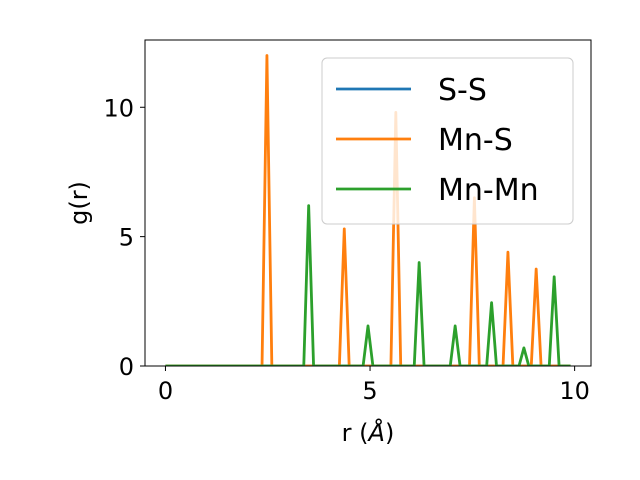 The width and height of the screenshot is (640, 480). I want to click on legend-label-mn-s: Mn-S, so click(475, 140).